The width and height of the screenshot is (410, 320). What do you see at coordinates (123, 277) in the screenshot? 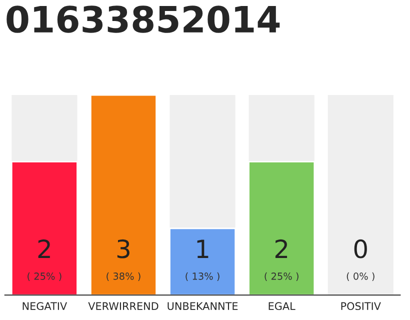
I see `annotation: ( 38% )` at bounding box center [123, 277].